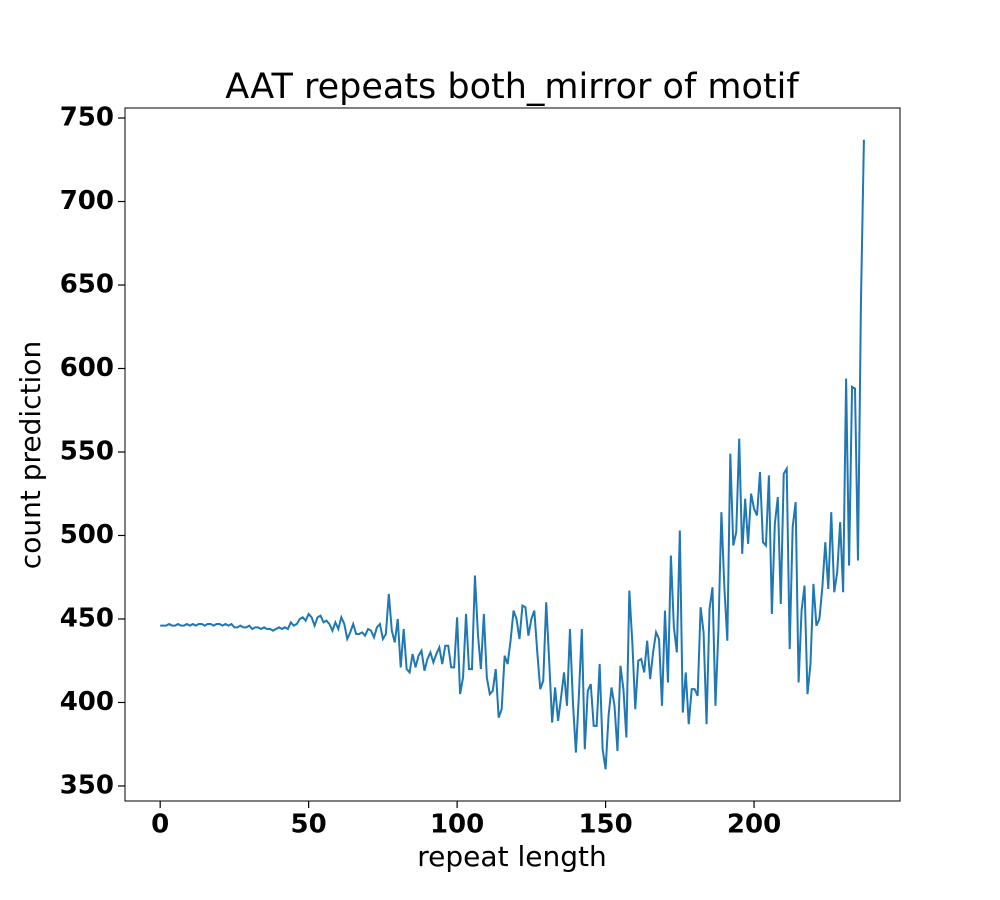 The width and height of the screenshot is (1000, 900). What do you see at coordinates (160, 825) in the screenshot?
I see `x-tick-label: 0` at bounding box center [160, 825].